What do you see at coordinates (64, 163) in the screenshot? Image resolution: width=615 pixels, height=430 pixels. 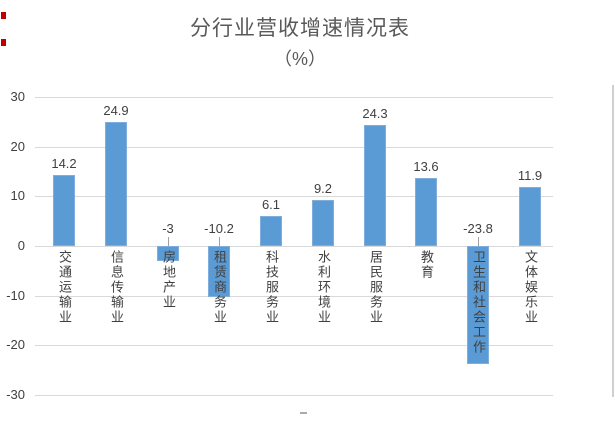 I see `data-label: 14.2` at bounding box center [64, 163].